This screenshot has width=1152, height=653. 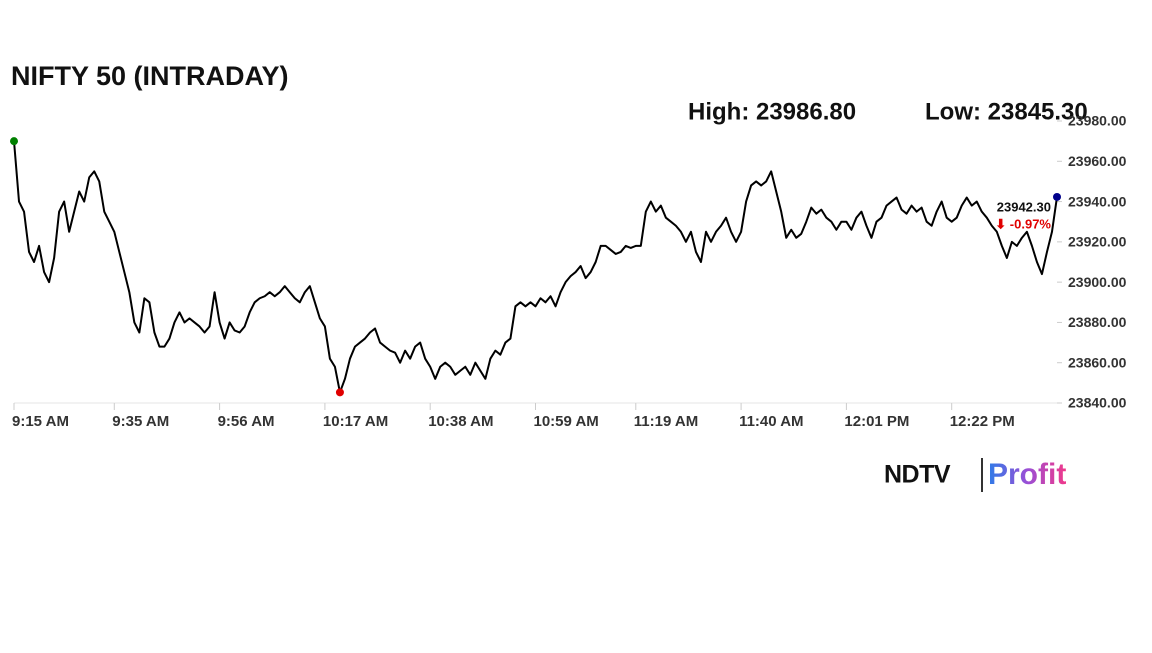 I want to click on y-tick-label: 23960.00, so click(x=1097, y=161).